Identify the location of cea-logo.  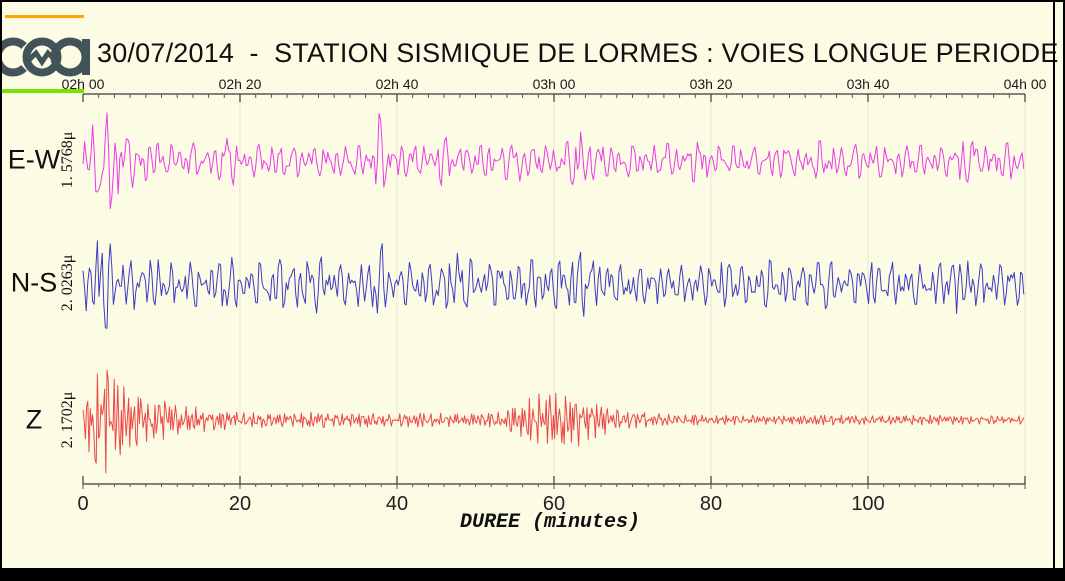
(45, 57).